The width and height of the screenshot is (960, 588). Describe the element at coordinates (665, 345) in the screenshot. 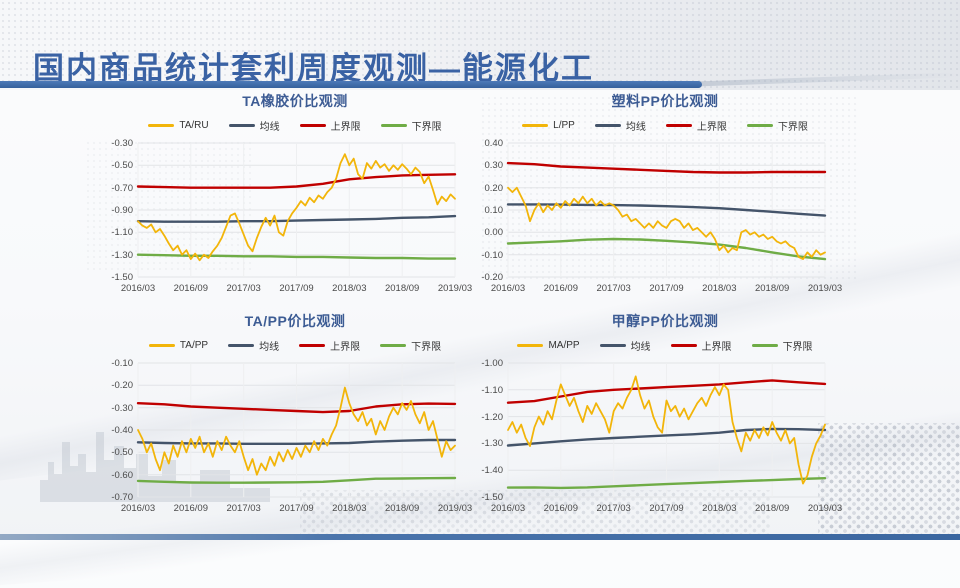

I see `chart-legend: MA/PP 均线 上界限 下界限` at that location.